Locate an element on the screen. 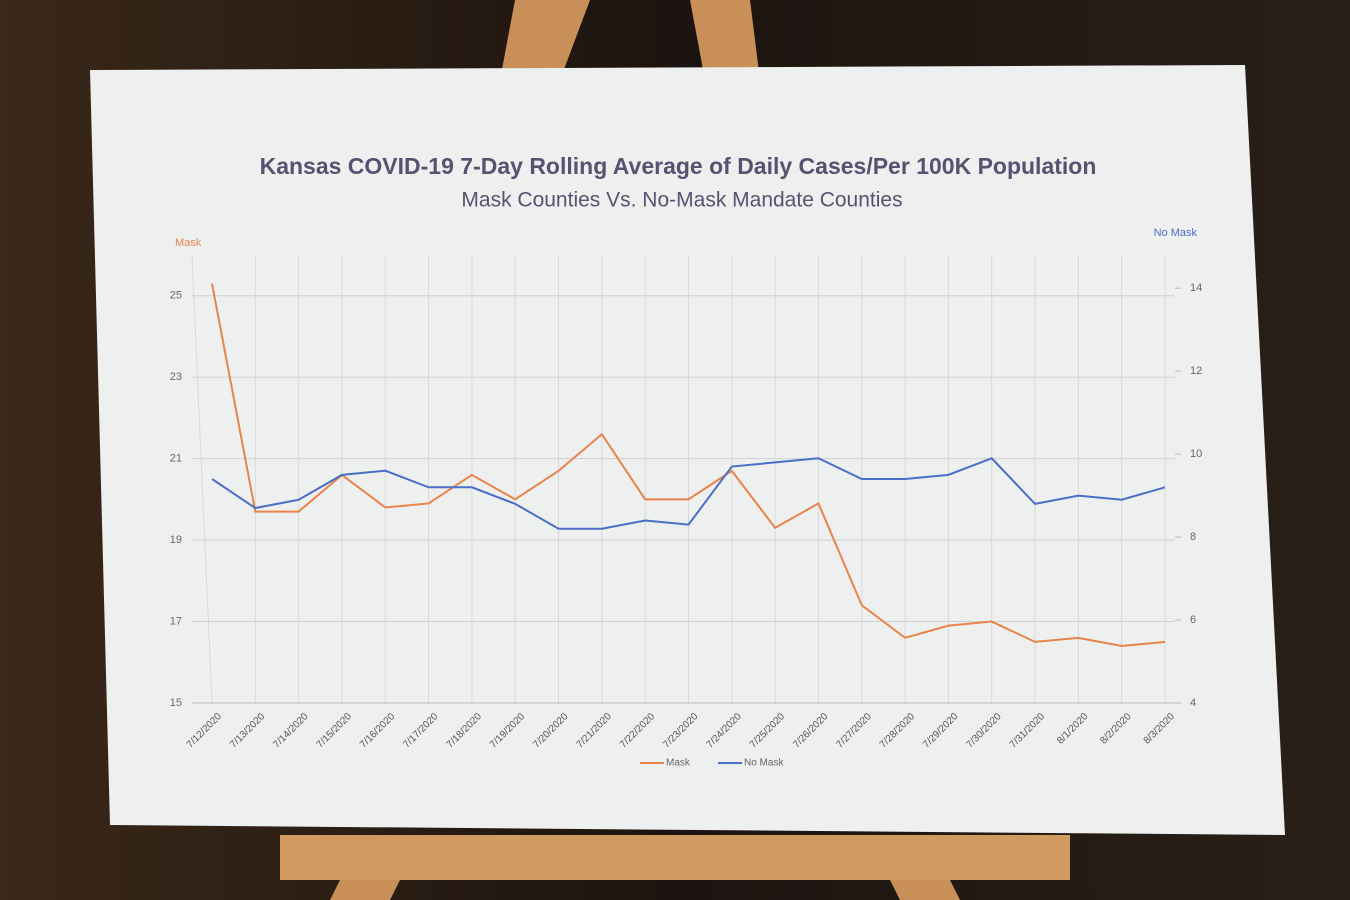 The image size is (1350, 900). y2-tick-label: 12 is located at coordinates (1196, 371).